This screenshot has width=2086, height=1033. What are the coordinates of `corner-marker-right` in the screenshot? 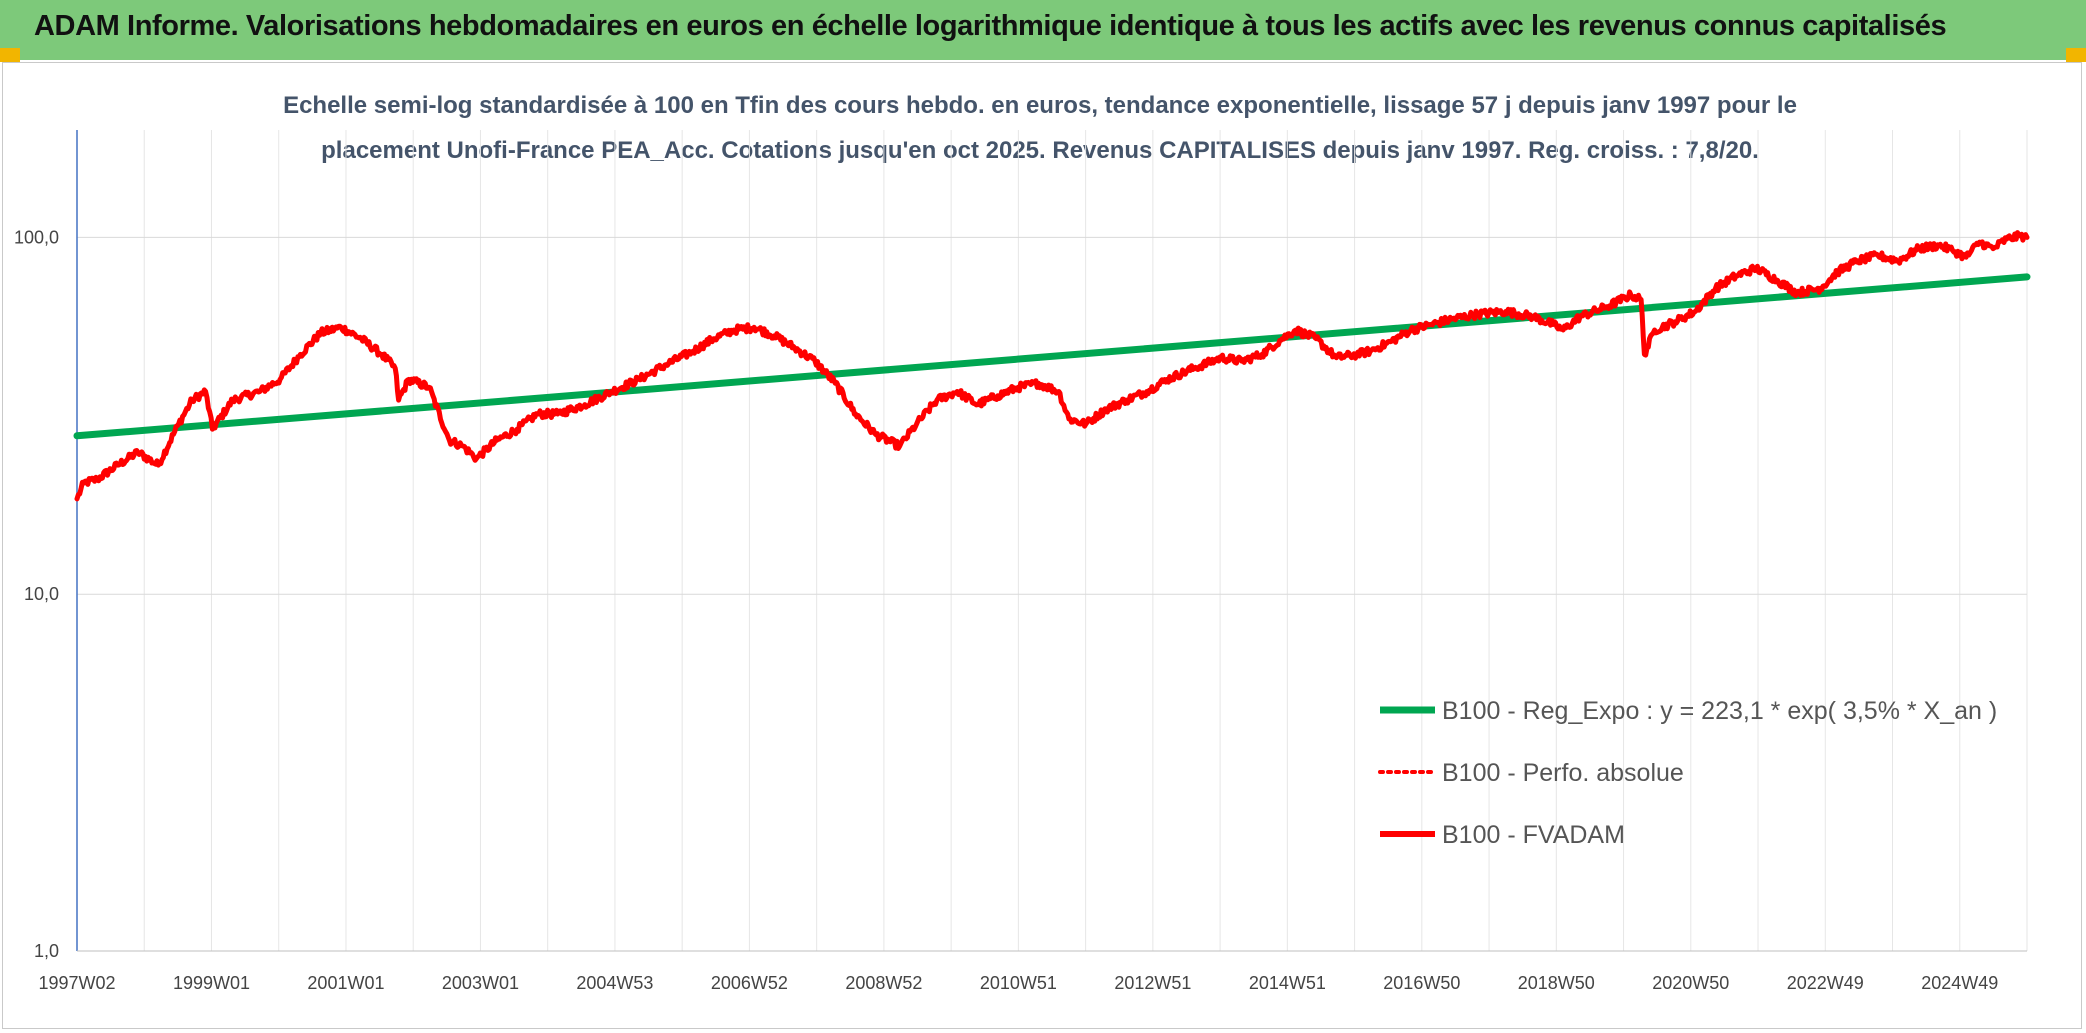 It's located at (2076, 55).